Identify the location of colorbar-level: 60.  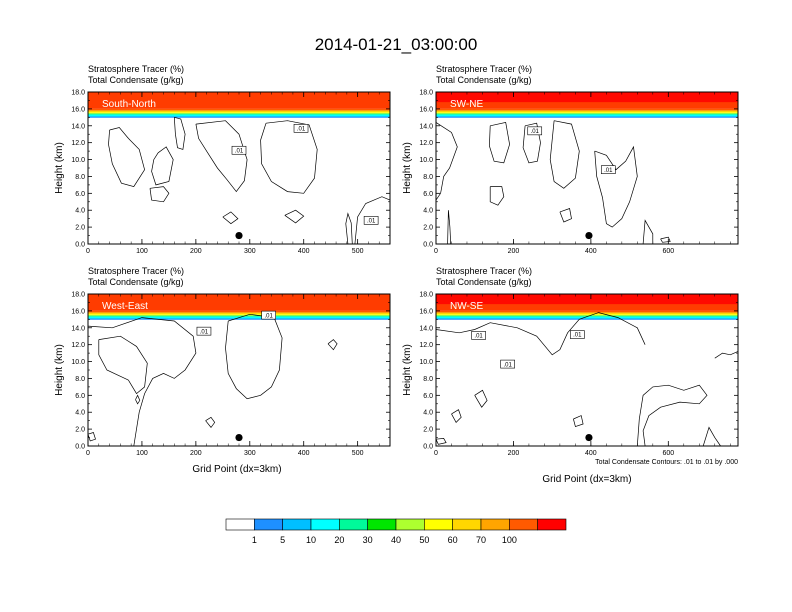
(453, 540).